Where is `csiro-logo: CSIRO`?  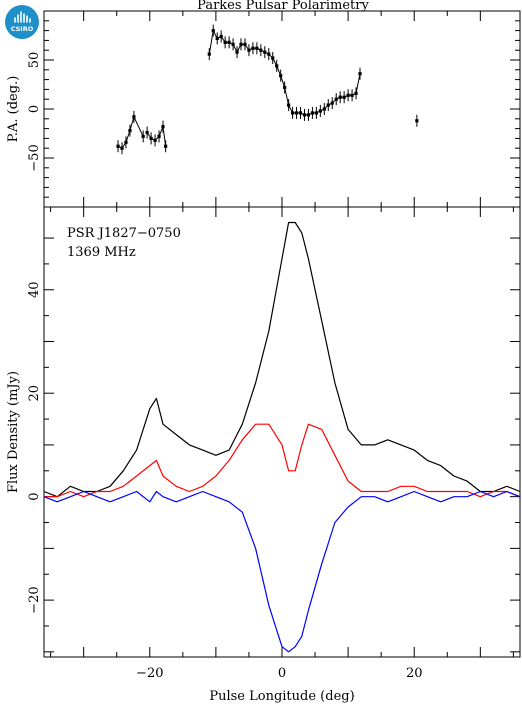
csiro-logo: CSIRO is located at coordinates (22, 22).